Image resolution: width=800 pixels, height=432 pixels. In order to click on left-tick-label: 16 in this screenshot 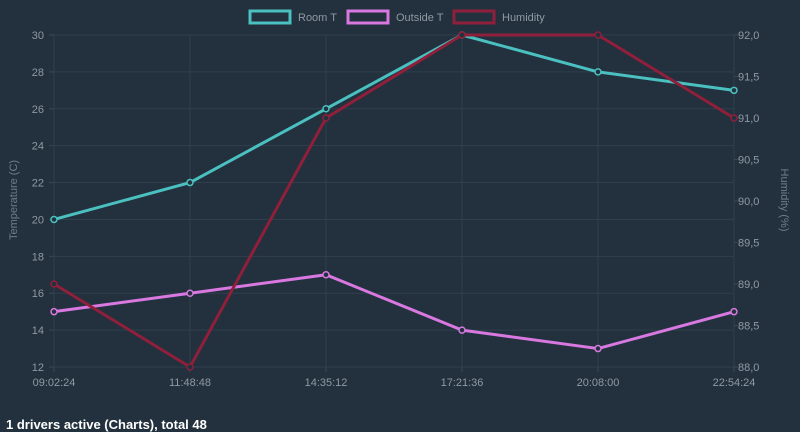, I will do `click(38, 294)`.